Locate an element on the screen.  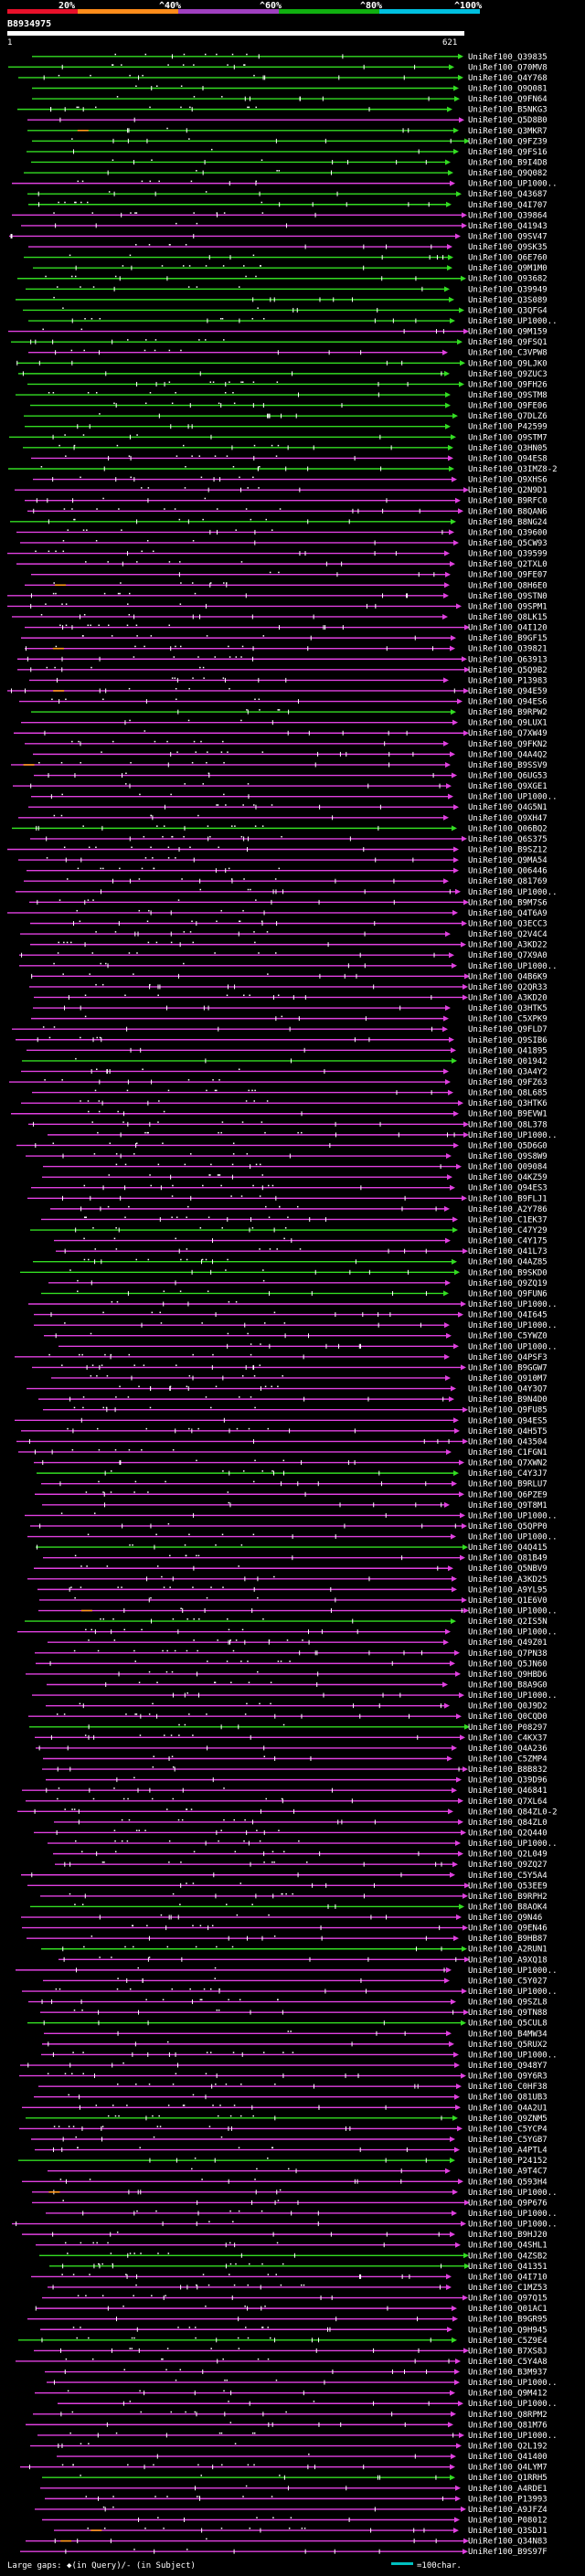
hit-row: UniRef100_Q0J9D2 is located at coordinates (297, 1707).